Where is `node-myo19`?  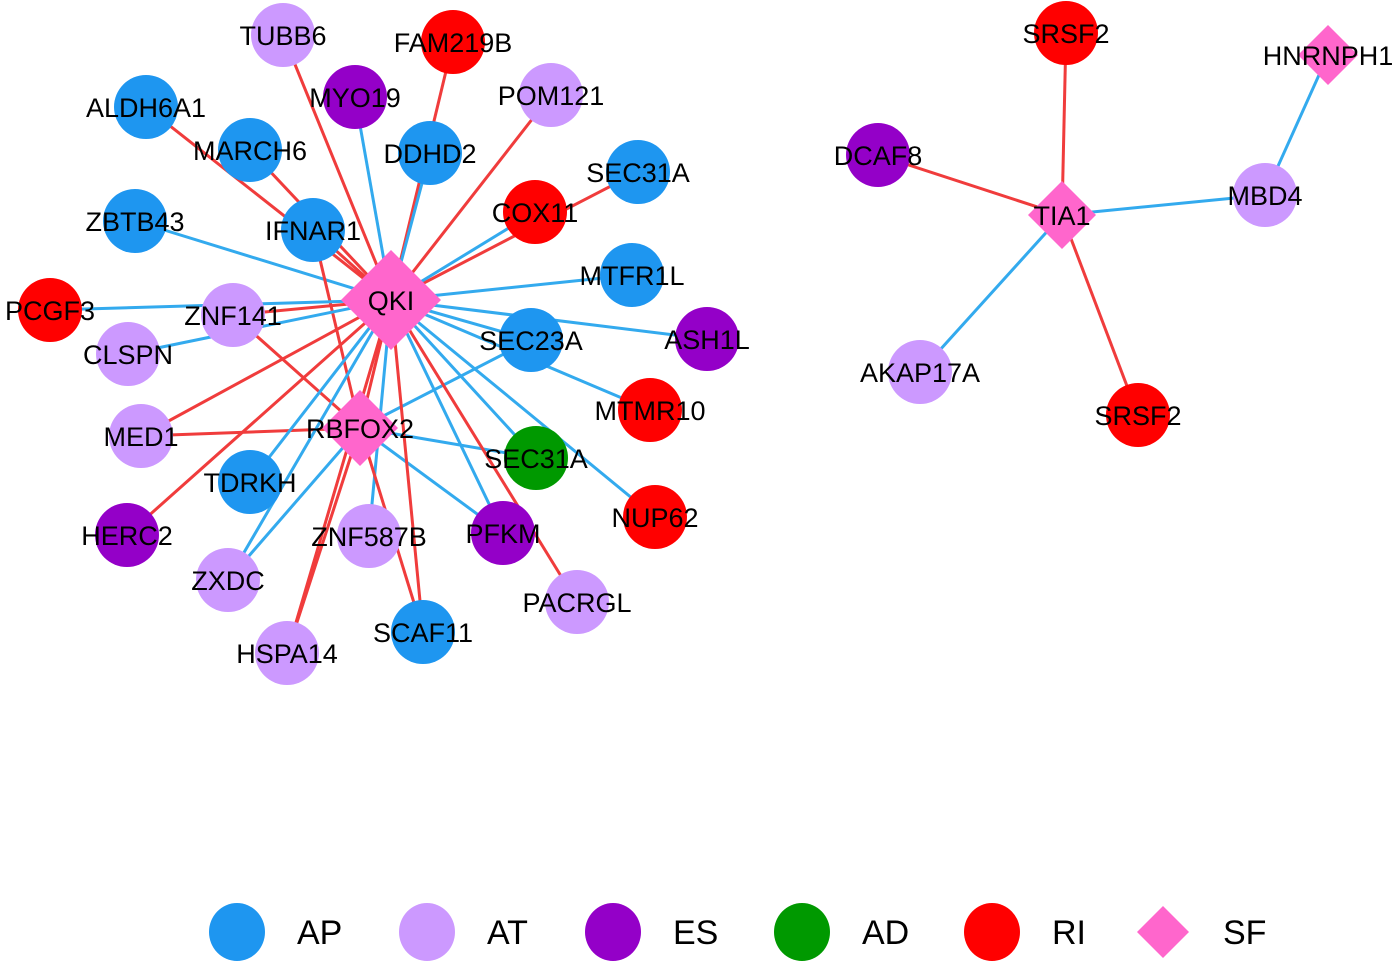 node-myo19 is located at coordinates (355, 97).